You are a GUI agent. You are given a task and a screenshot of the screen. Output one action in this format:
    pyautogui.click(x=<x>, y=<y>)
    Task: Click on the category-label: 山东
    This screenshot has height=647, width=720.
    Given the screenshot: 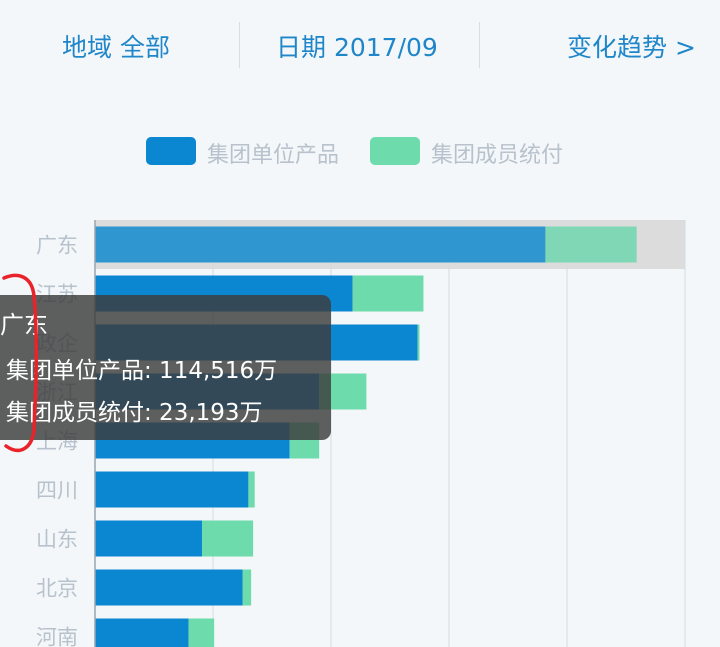 What is the action you would take?
    pyautogui.click(x=57, y=540)
    